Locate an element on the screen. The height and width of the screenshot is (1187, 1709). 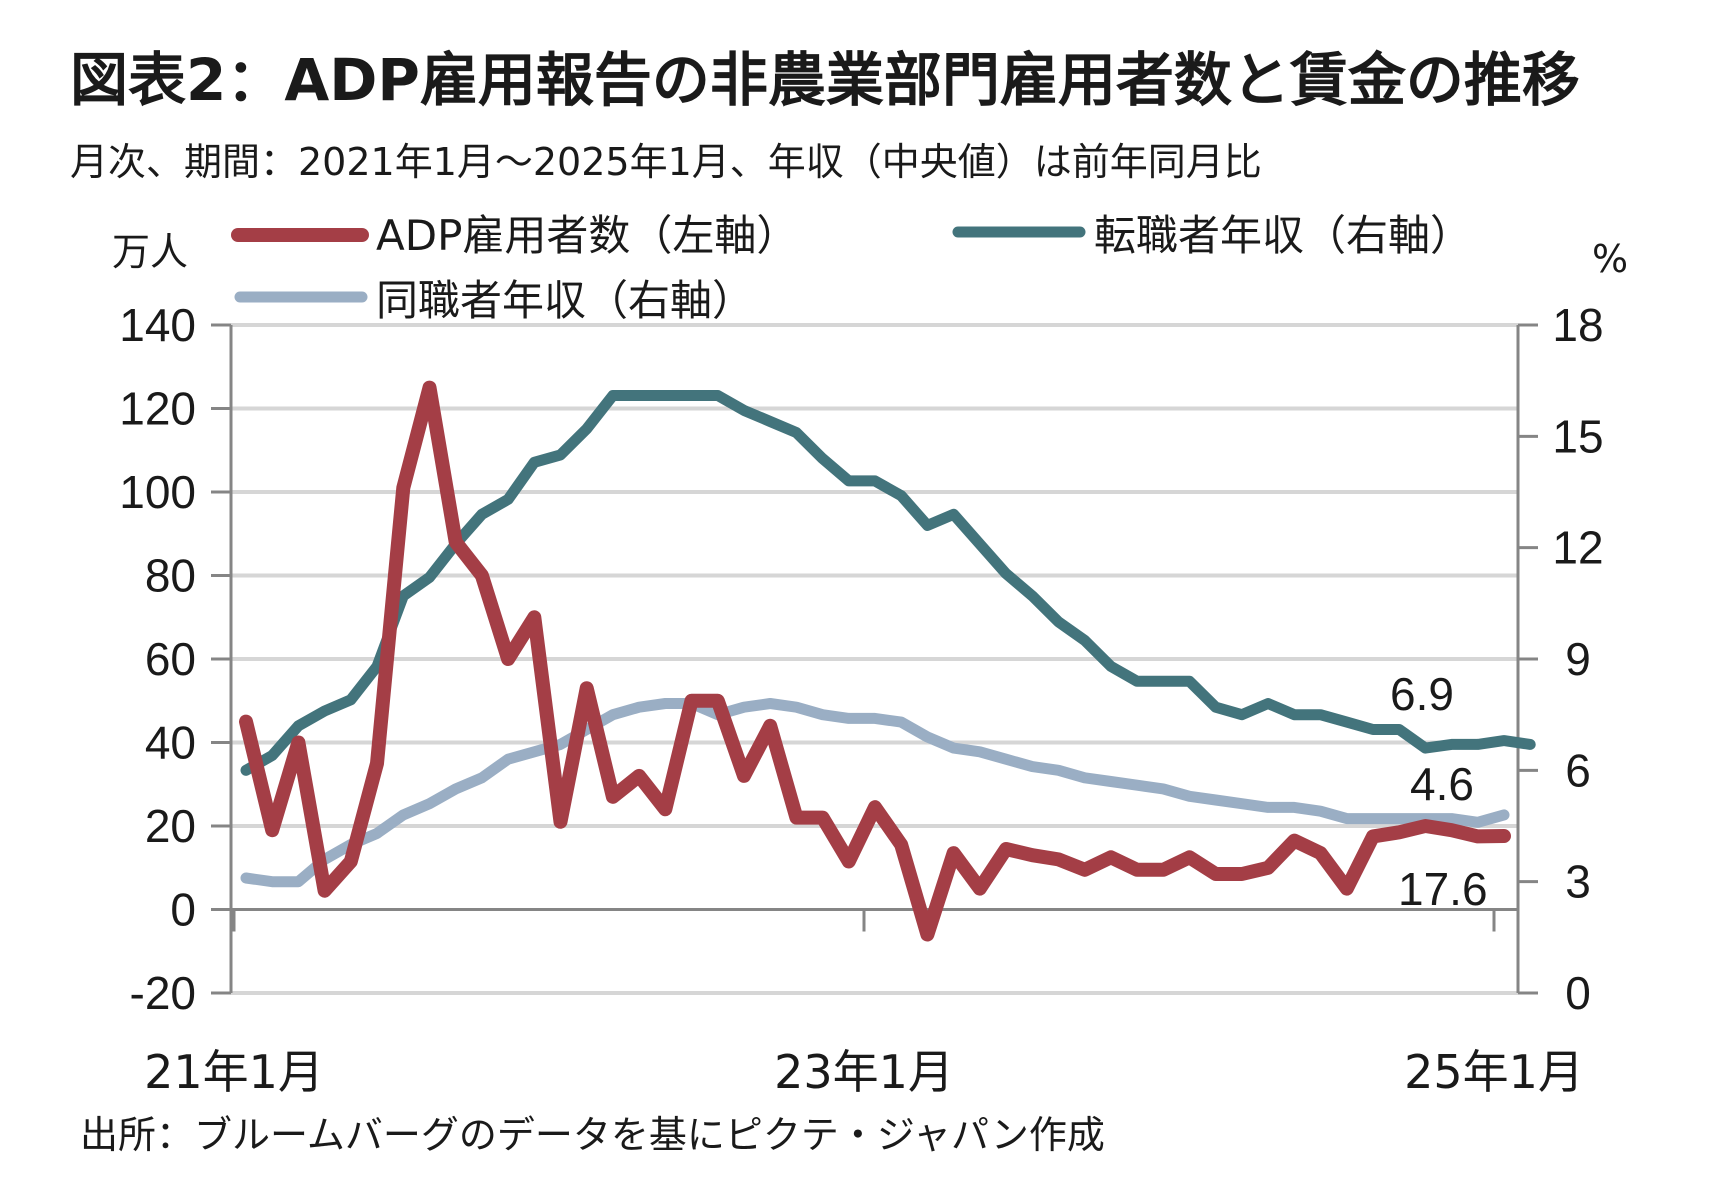
x-axis-ticks: 21年1月 23年1月 25年1月 is located at coordinates (864, 1004).